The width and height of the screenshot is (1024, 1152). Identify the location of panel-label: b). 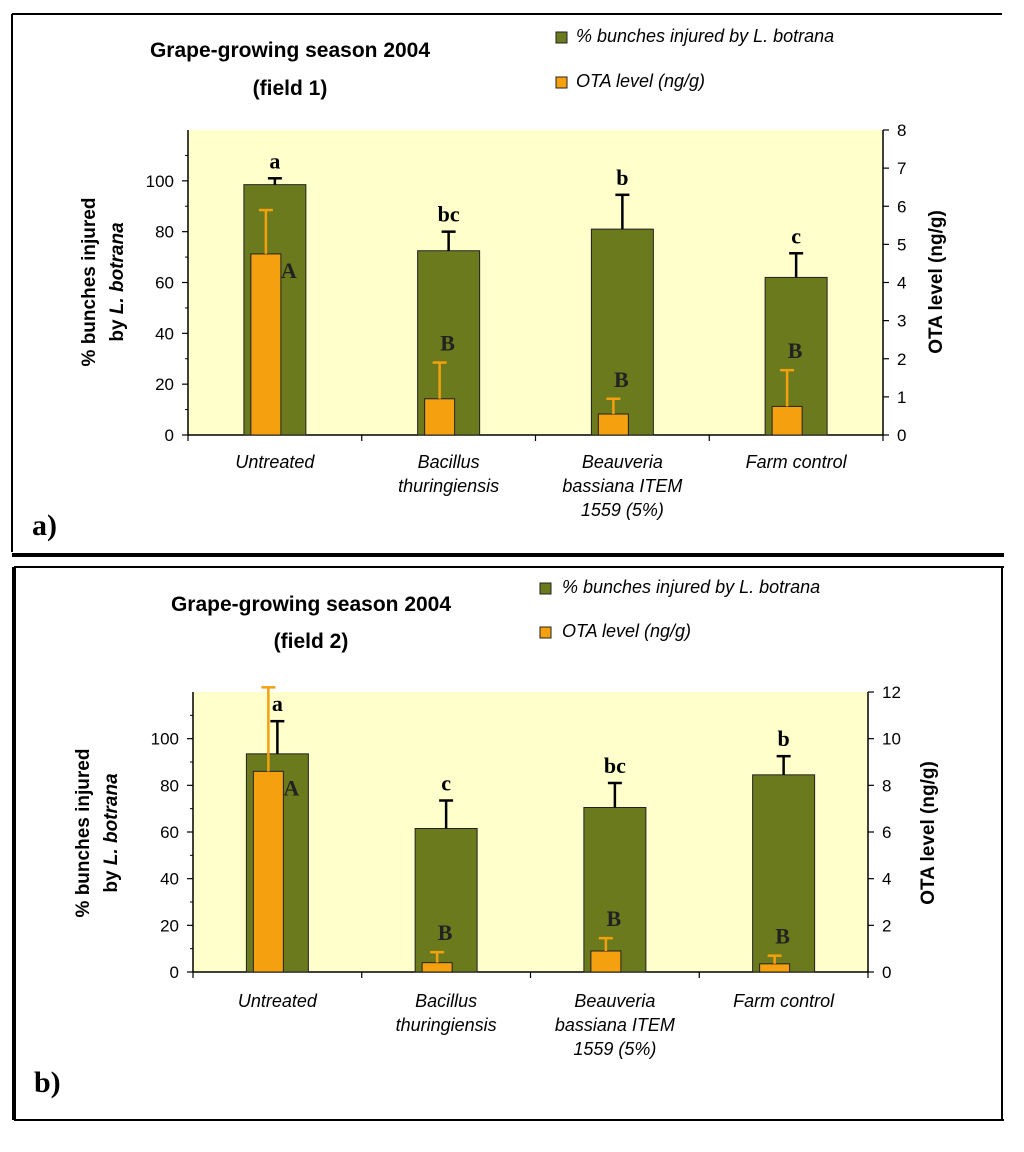
(47, 1082).